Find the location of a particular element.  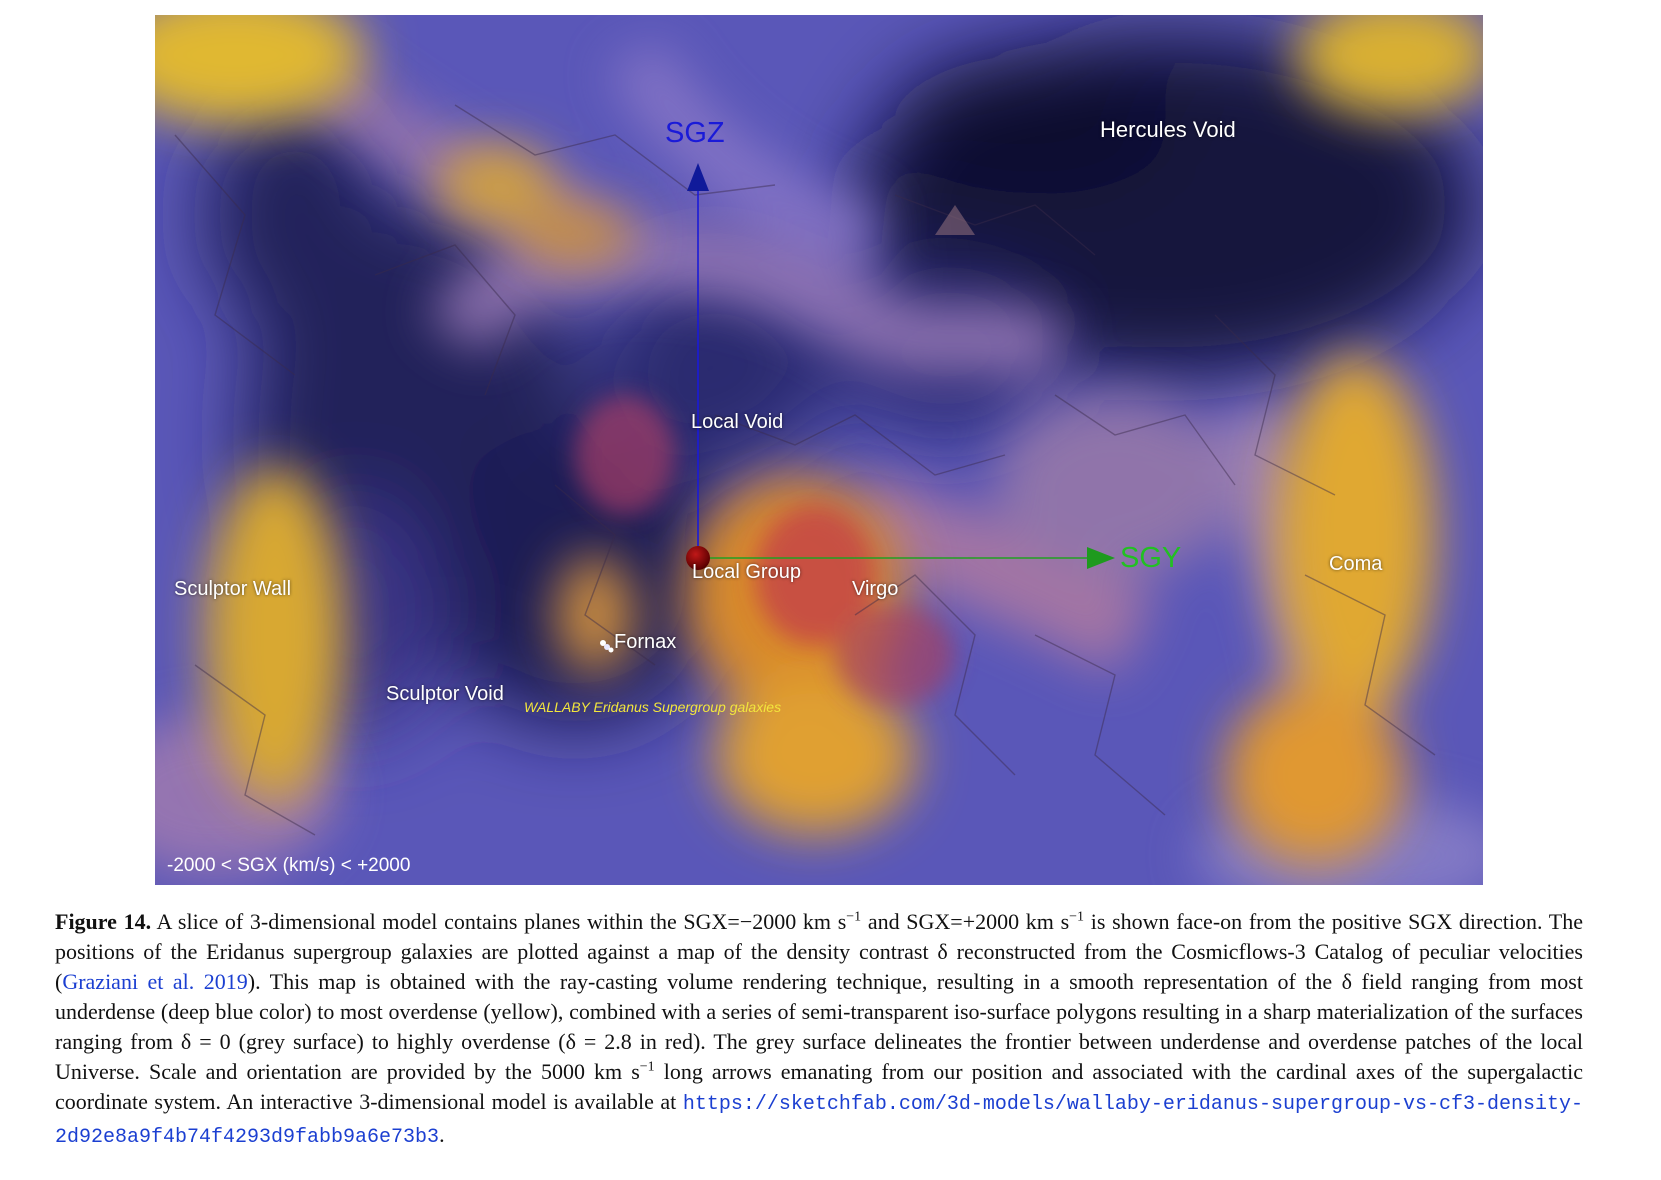

hercules-void-label: Hercules Void is located at coordinates (1168, 130).